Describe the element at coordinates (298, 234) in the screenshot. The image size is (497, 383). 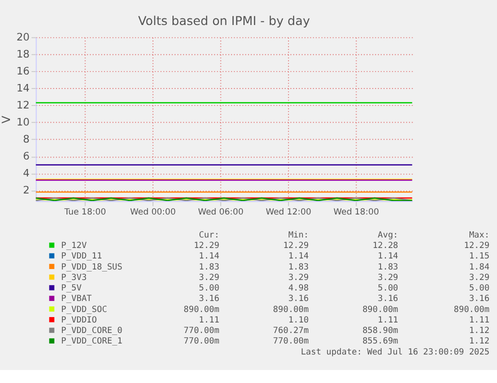
I see `text: Min:` at that location.